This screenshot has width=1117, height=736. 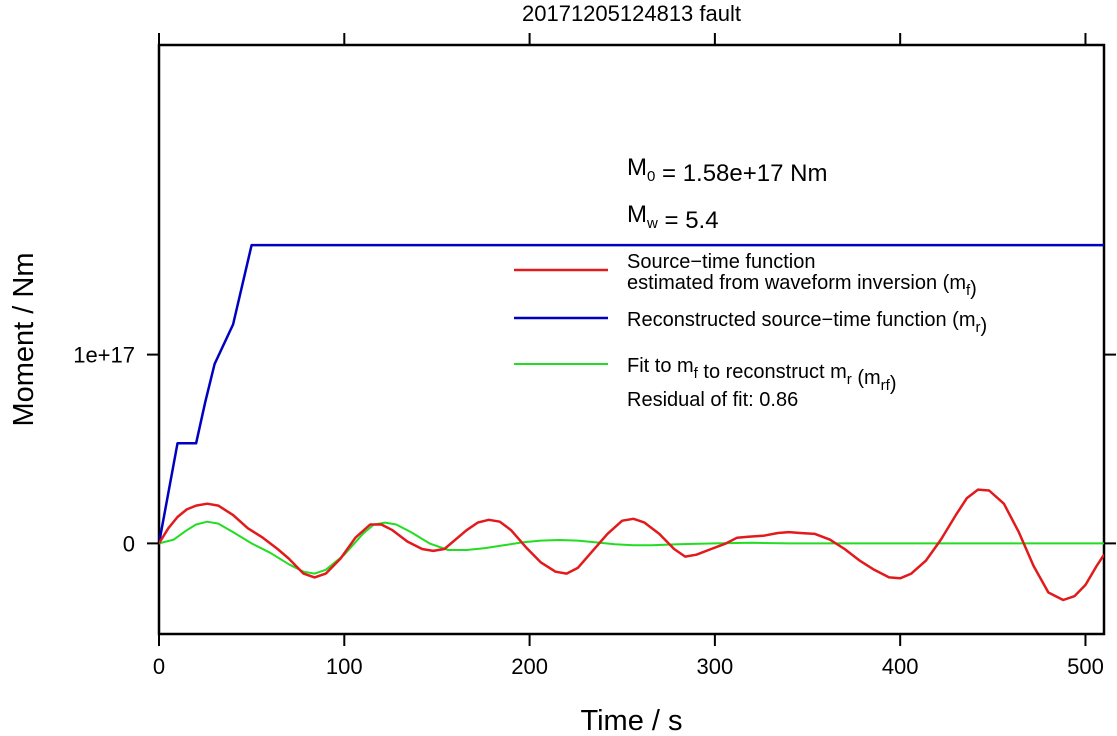 I want to click on y-axis-label: Moment / Nm, so click(x=24, y=339).